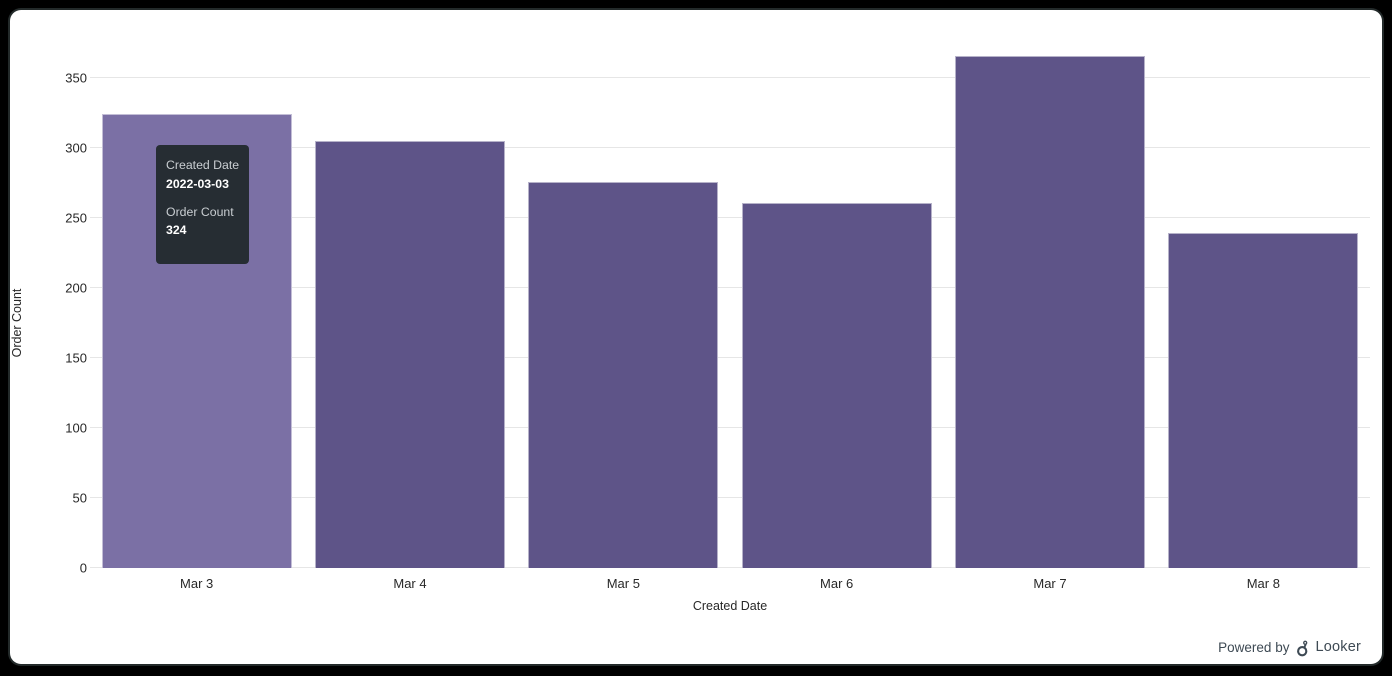  I want to click on powered-by: Powered by Looker, so click(1289, 647).